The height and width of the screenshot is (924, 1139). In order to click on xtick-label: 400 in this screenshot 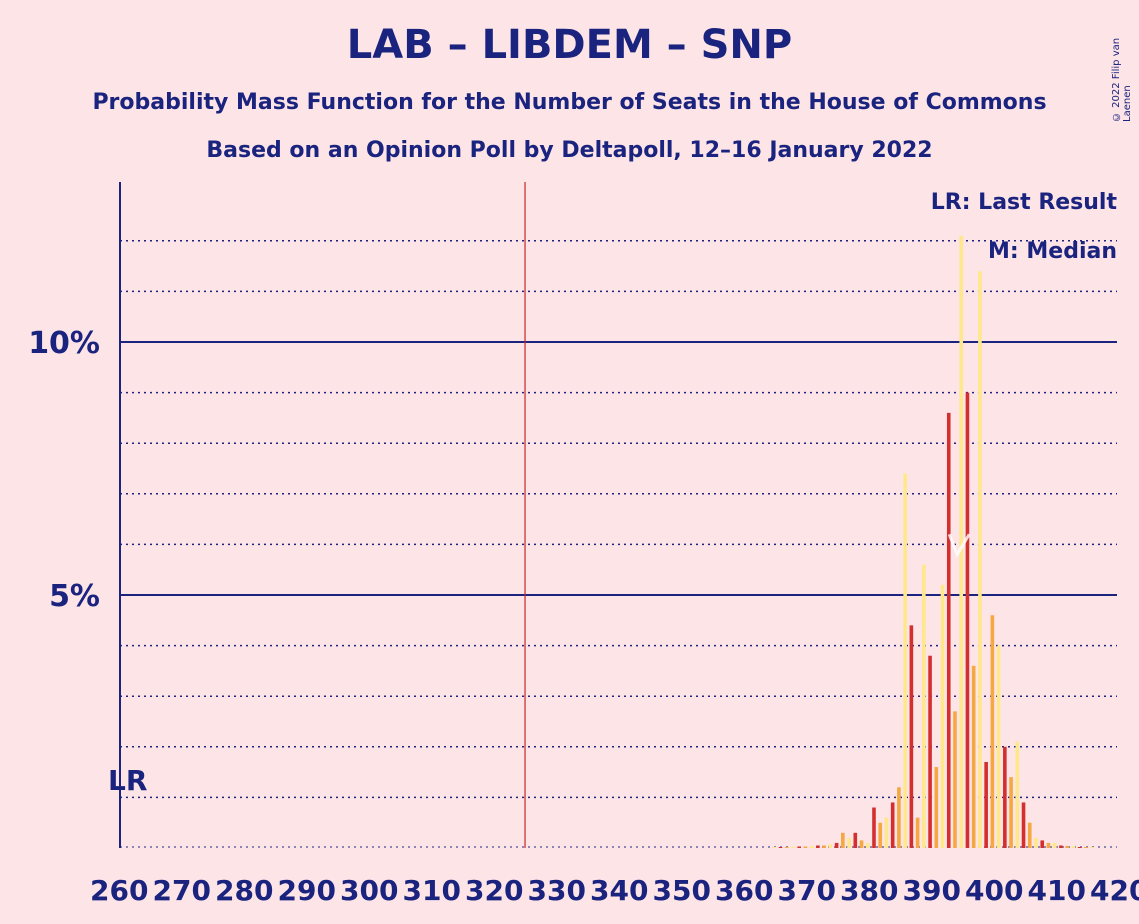, I will do `click(994, 890)`.